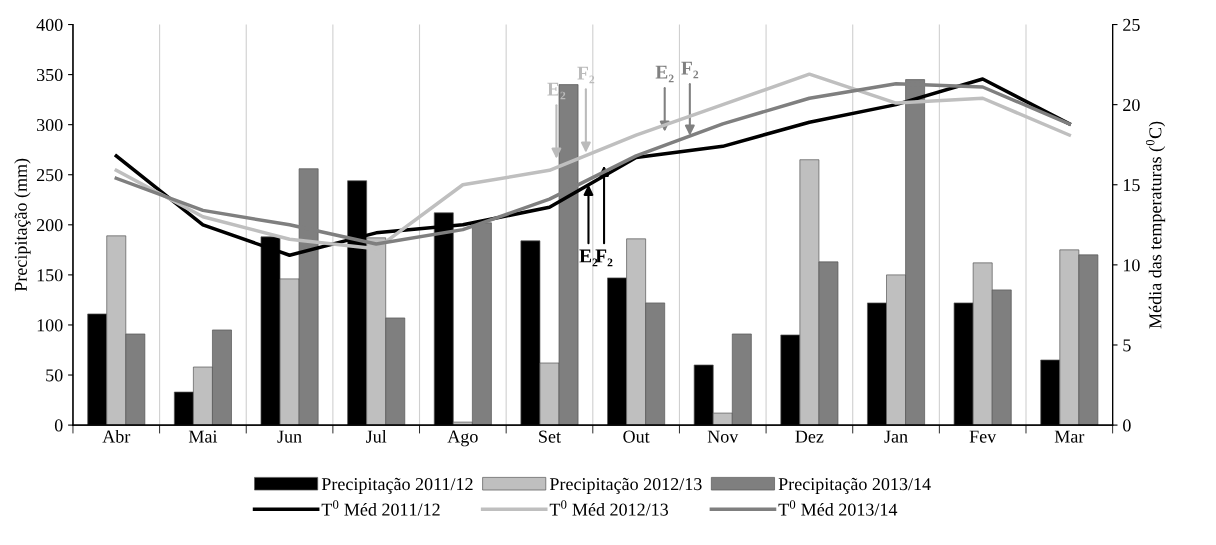  Describe the element at coordinates (723, 436) in the screenshot. I see `x-tick-label: Nov` at that location.